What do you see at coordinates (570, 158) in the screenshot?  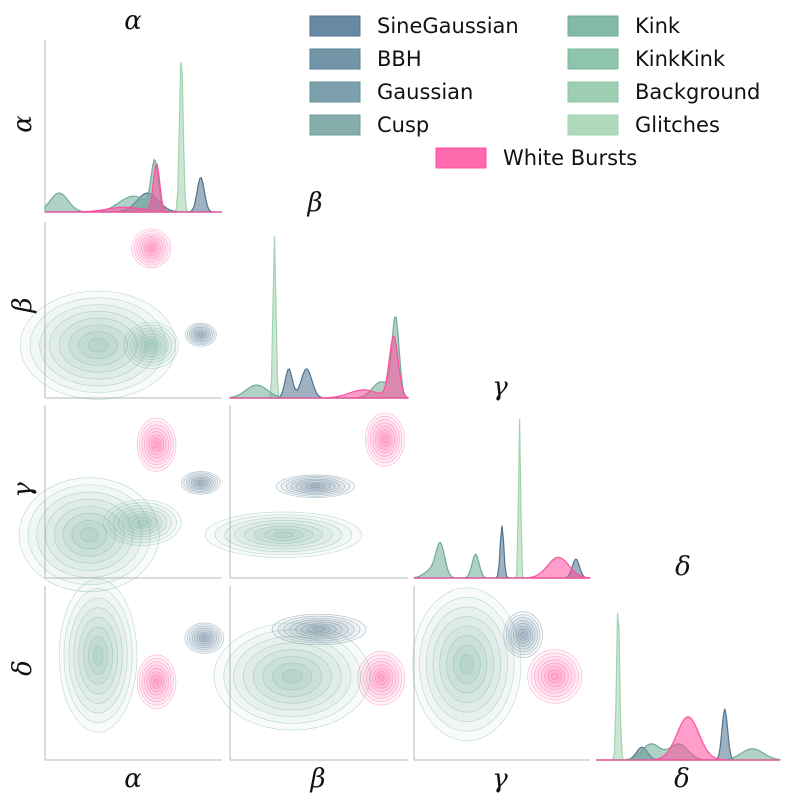 I see `legend-label-white-bursts: White Bursts` at bounding box center [570, 158].